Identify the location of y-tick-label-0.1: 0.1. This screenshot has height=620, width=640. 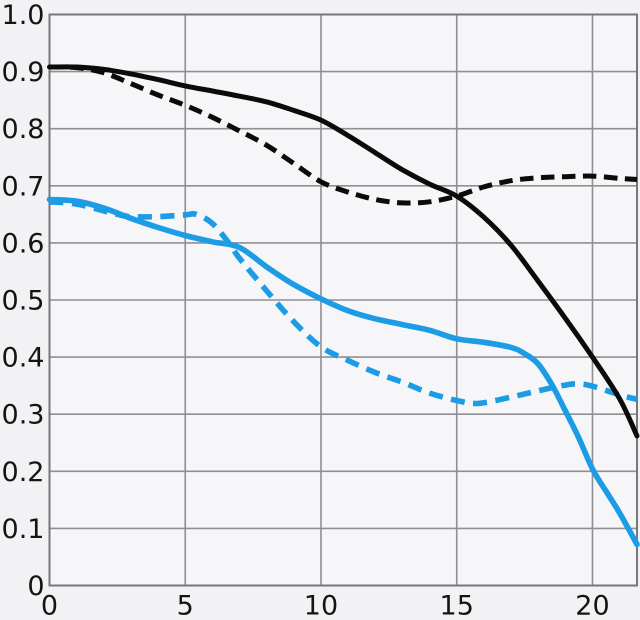
(23, 529).